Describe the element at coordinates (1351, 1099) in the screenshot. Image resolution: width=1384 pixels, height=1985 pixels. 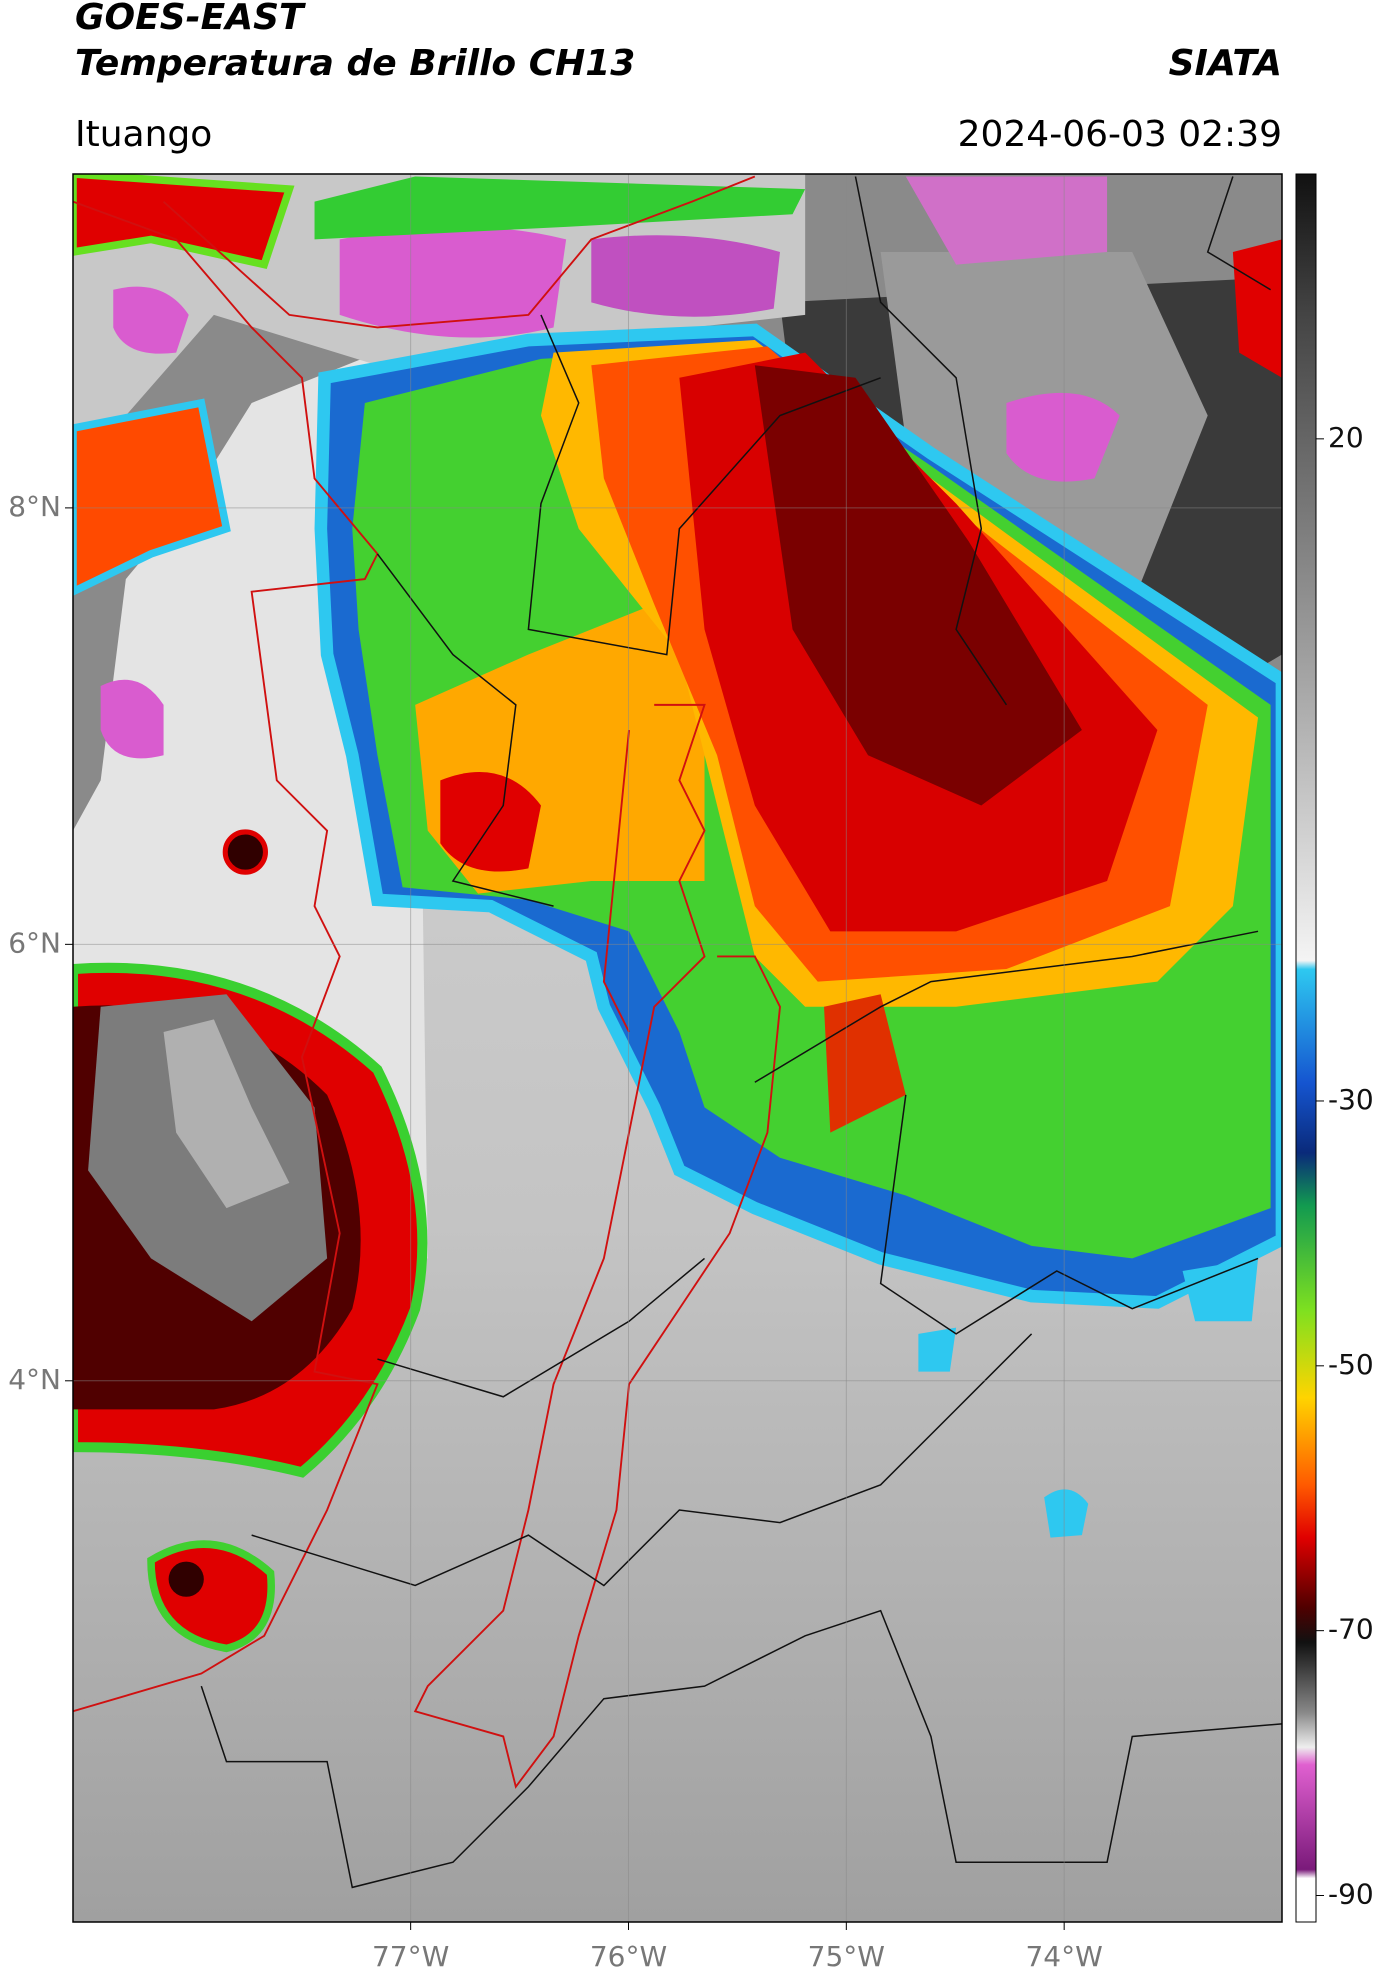
I see `colorbar-tick-label: -30` at that location.